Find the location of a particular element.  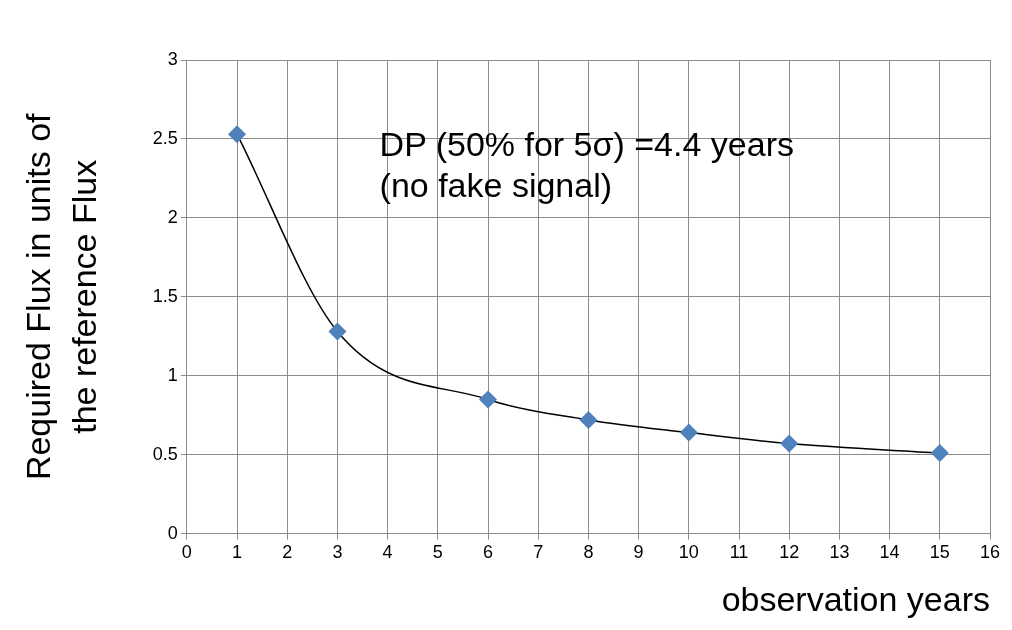

x-tick-label: 13 is located at coordinates (839, 552).